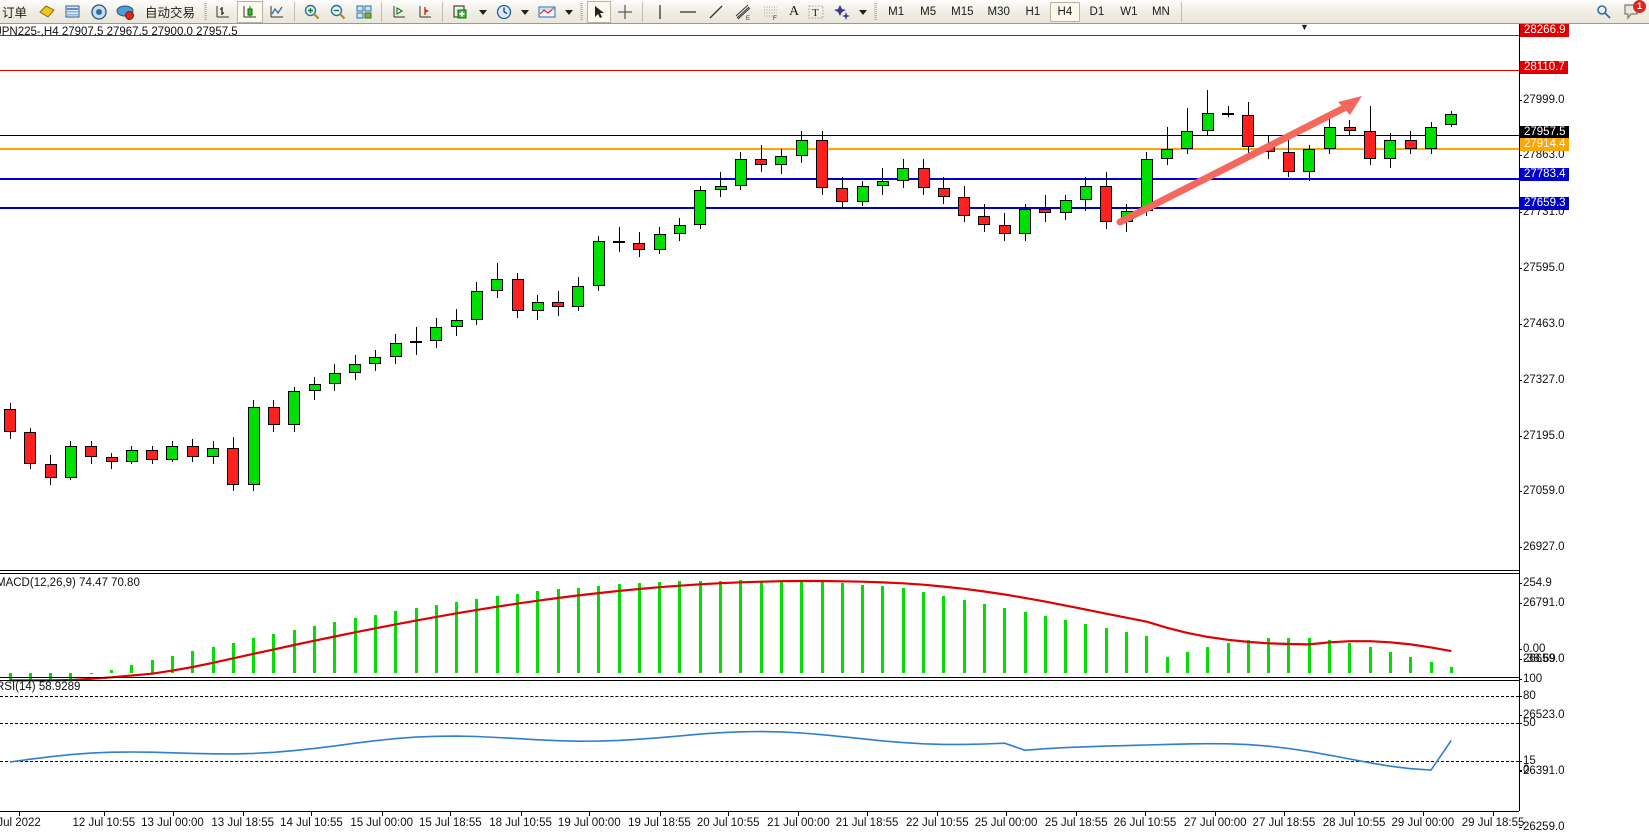 This screenshot has width=1649, height=835. I want to click on toolbar-grip, so click(206, 11).